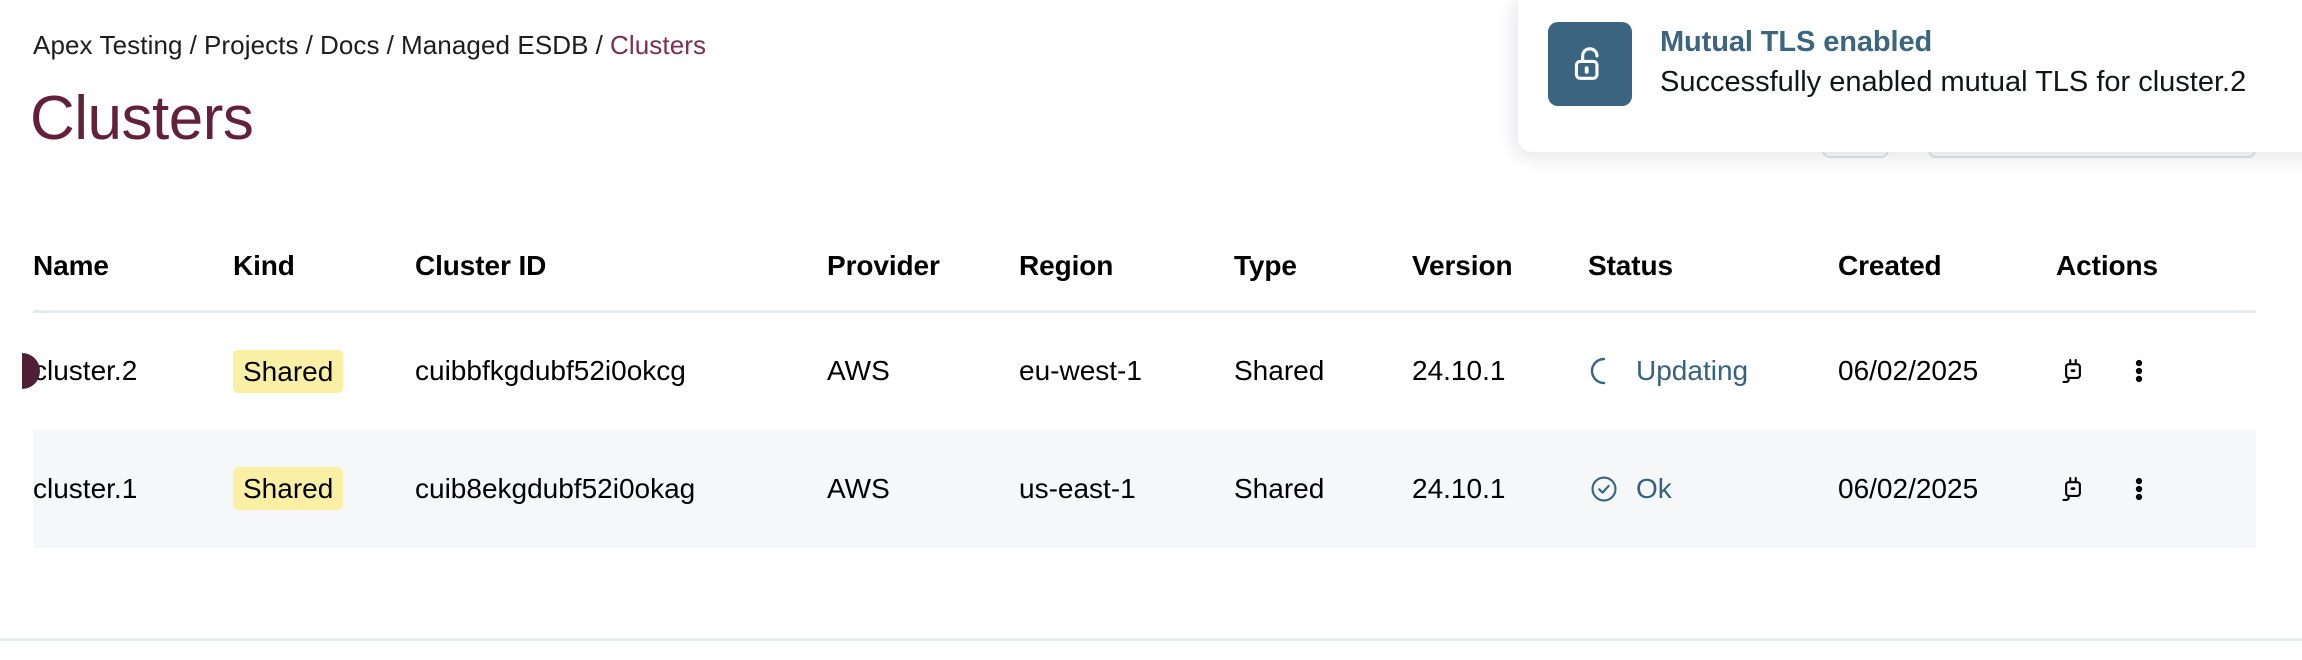 Image resolution: width=2302 pixels, height=660 pixels. I want to click on cell-region: us-east-1, so click(1126, 488).